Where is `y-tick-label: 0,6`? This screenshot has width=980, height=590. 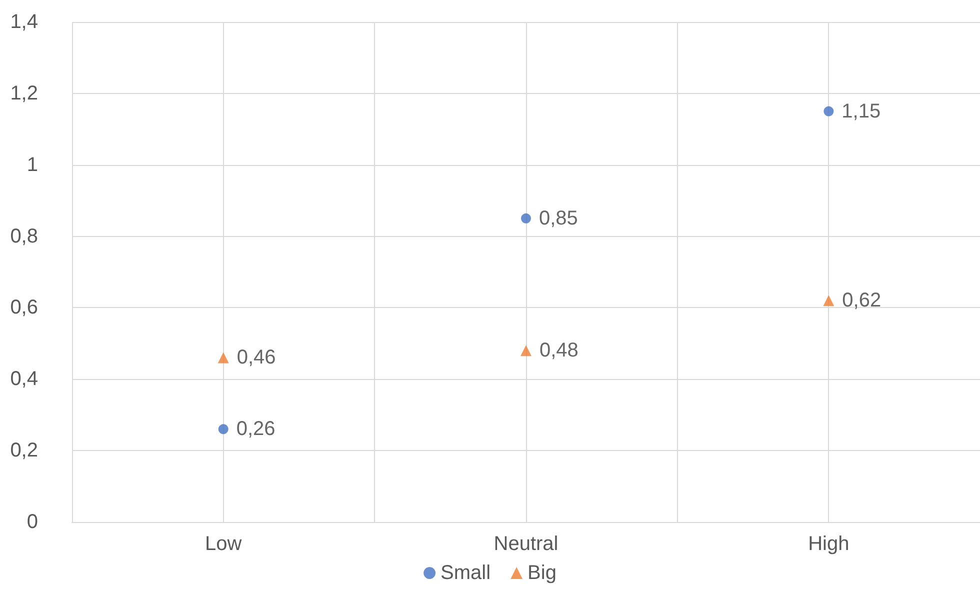 y-tick-label: 0,6 is located at coordinates (24, 307).